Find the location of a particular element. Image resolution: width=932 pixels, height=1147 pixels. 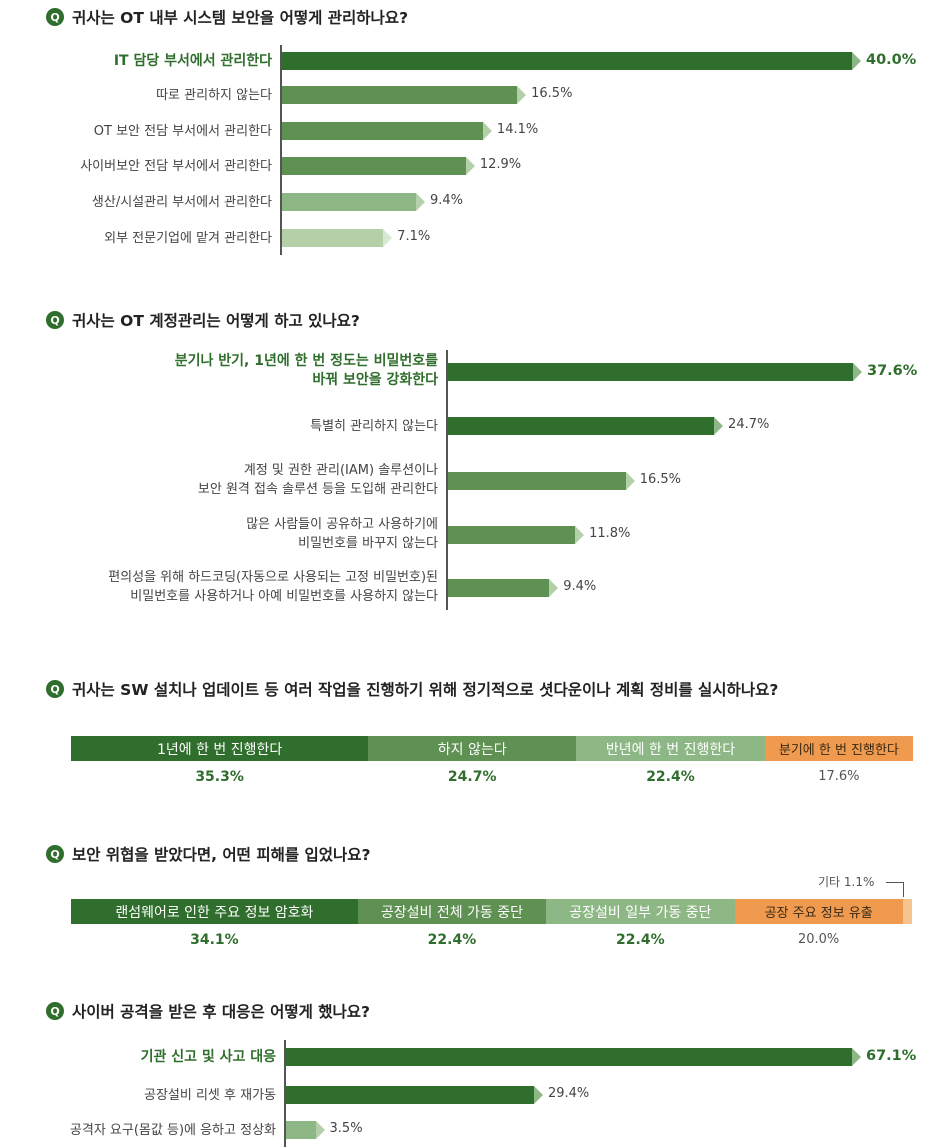

value-label: 11.8% is located at coordinates (610, 533).